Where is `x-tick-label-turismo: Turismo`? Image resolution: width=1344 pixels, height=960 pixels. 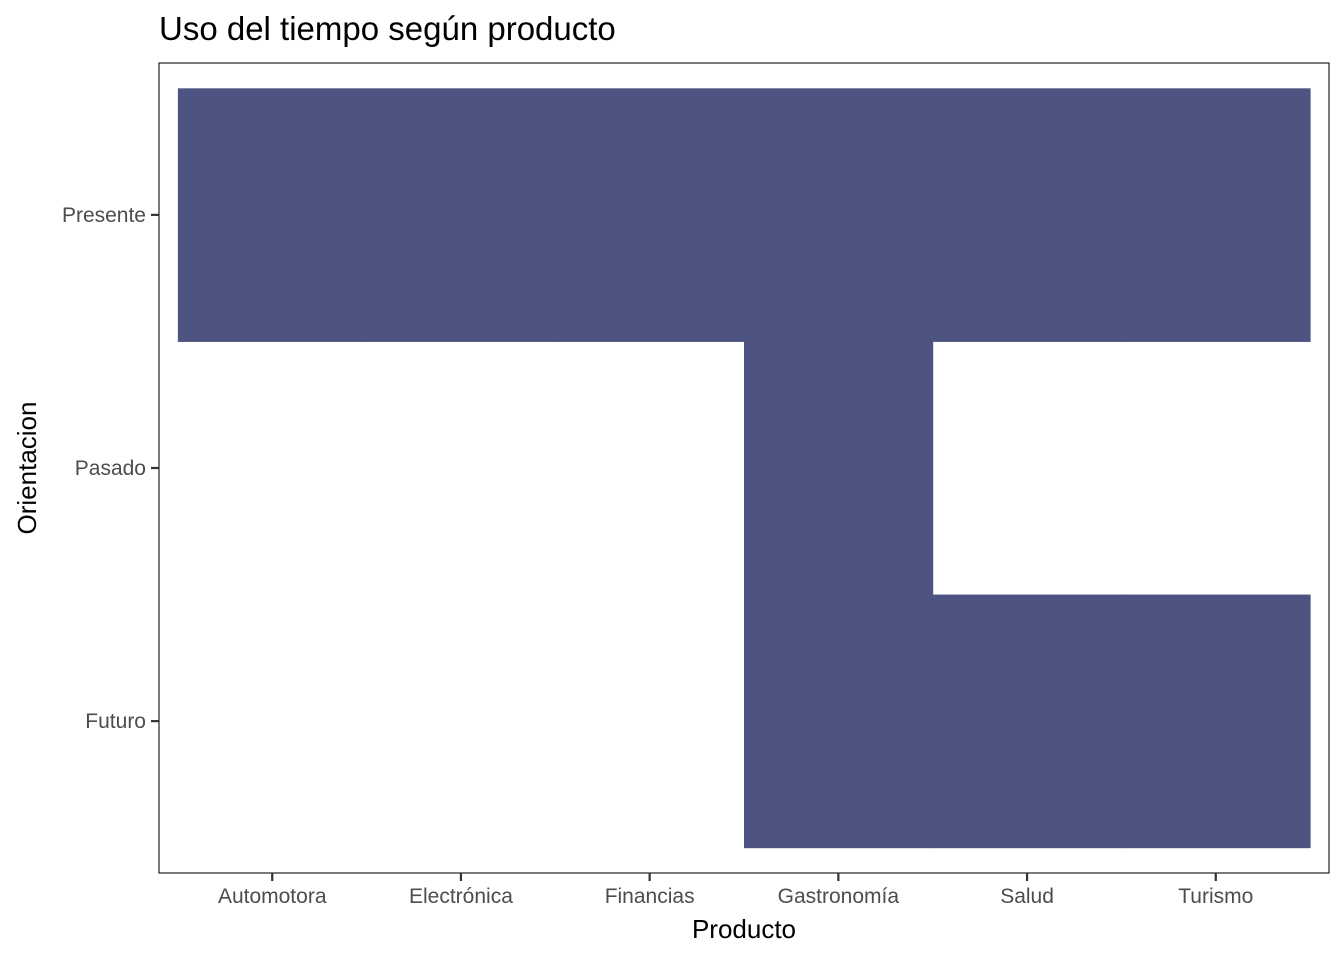
x-tick-label-turismo: Turismo is located at coordinates (1215, 896).